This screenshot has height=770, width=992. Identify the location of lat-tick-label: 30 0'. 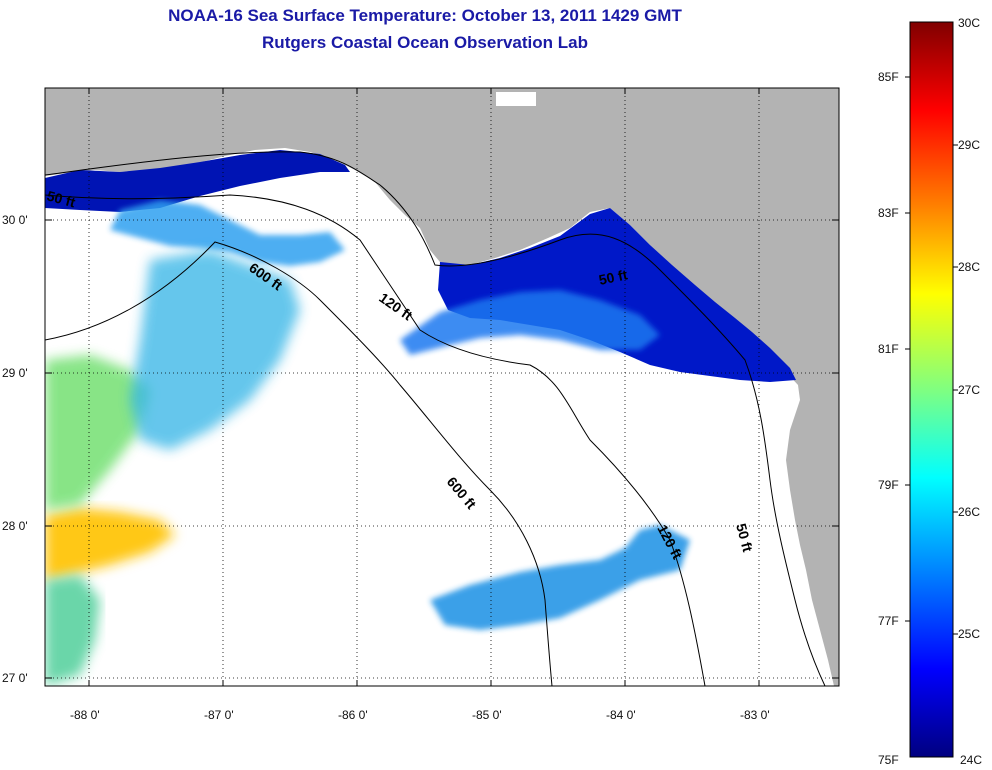
(15, 220).